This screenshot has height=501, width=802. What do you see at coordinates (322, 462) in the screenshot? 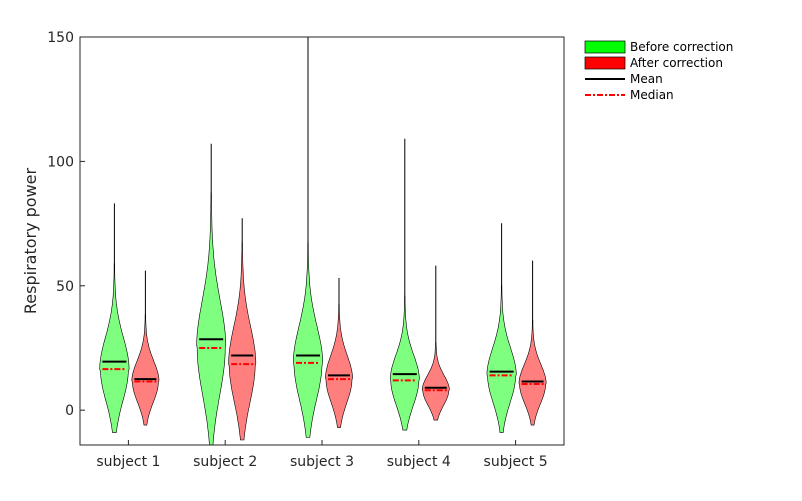
I see `x-tick-label: subject 3` at bounding box center [322, 462].